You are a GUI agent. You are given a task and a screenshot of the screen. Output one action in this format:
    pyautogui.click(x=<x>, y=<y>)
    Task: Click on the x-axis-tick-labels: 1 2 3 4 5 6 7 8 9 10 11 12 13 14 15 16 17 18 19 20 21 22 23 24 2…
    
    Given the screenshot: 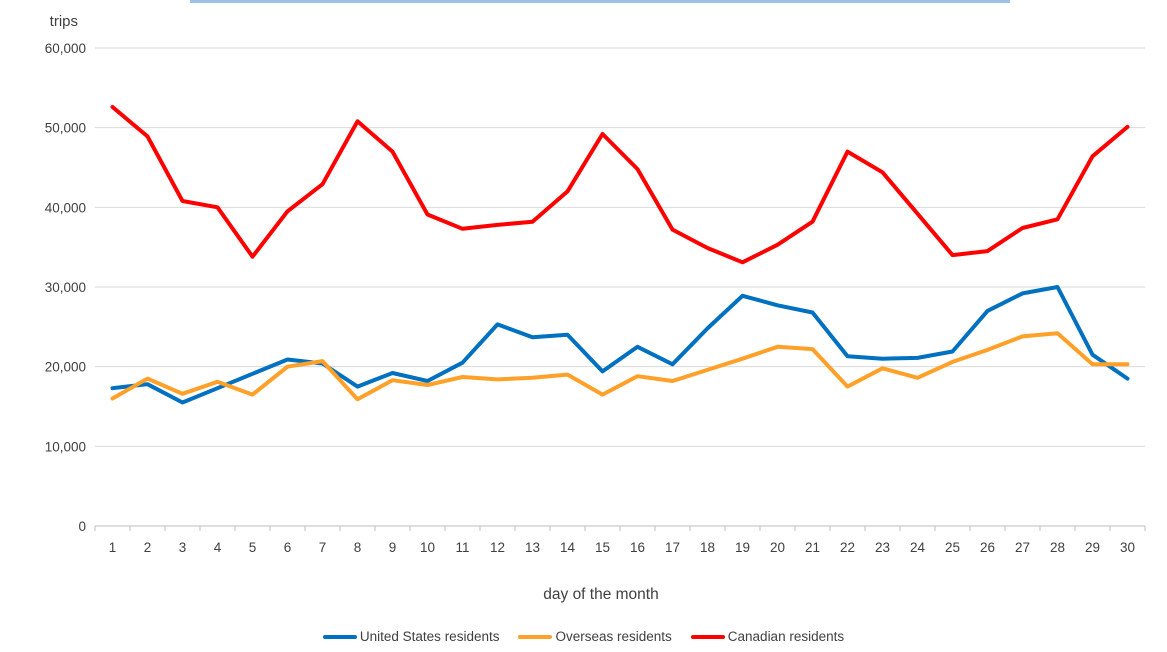 What is the action you would take?
    pyautogui.click(x=622, y=547)
    